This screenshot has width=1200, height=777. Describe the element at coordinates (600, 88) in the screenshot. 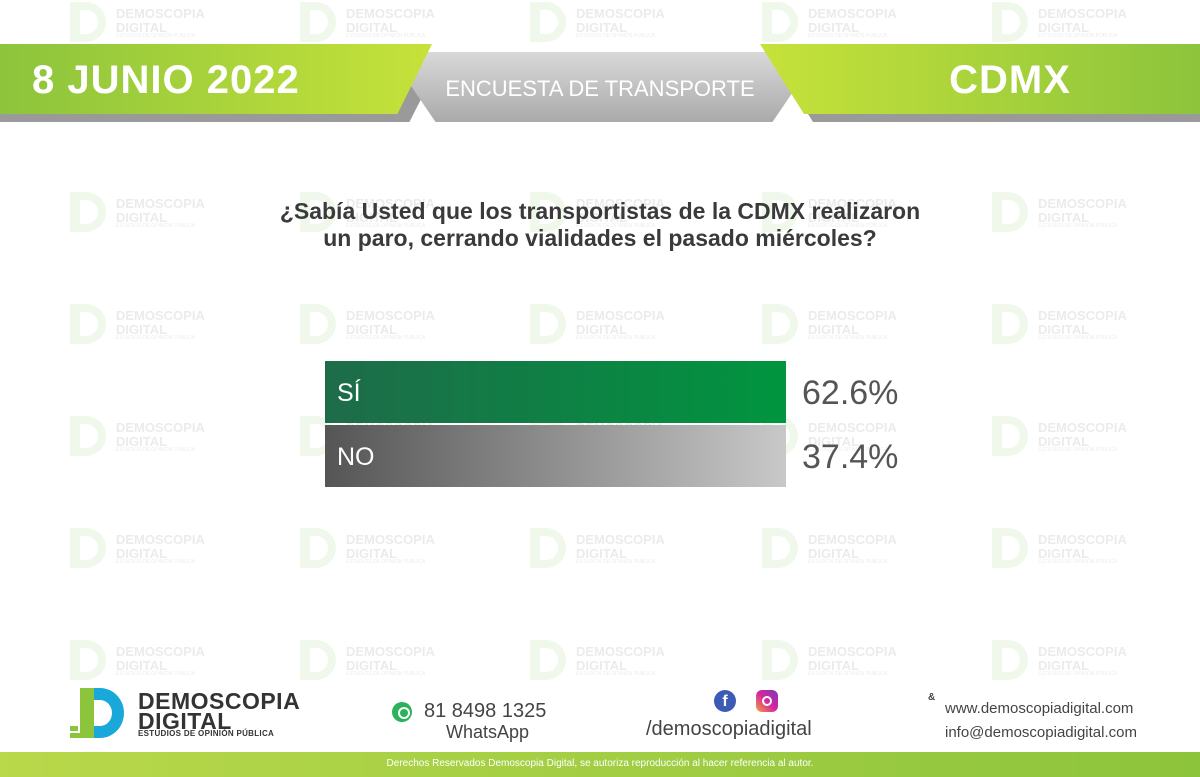

I see `survey-title: ENCUESTA DE TRANSPORTE` at that location.